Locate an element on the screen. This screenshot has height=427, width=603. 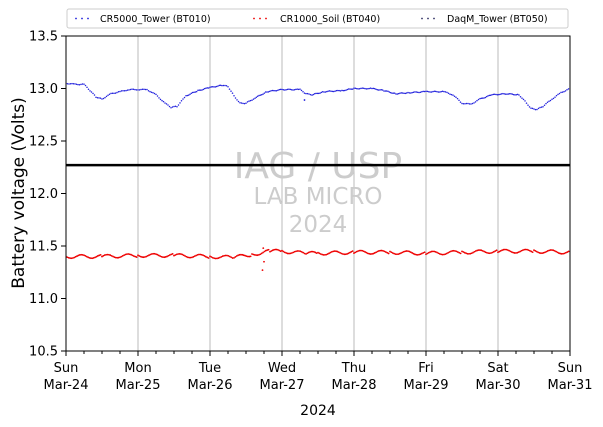
x-axis-label: 2024 is located at coordinates (318, 411).